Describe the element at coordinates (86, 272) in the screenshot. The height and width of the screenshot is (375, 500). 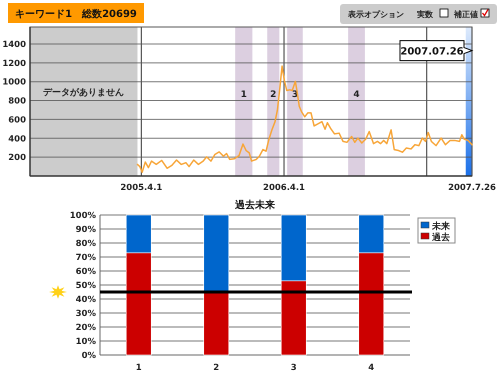
I see `y-tick-label: 60%` at that location.